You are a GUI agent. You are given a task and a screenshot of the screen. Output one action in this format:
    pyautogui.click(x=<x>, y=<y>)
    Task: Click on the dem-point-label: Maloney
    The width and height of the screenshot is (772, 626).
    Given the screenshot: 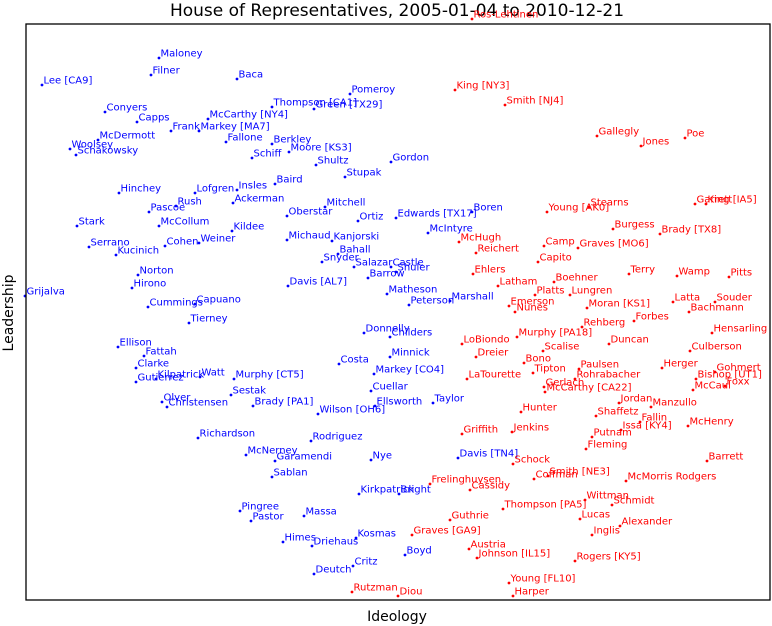 What is the action you would take?
    pyautogui.click(x=182, y=54)
    